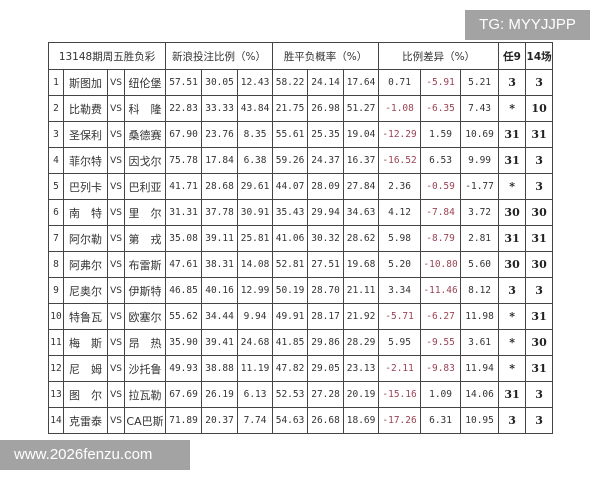  I want to click on probability-cell: 20.19, so click(361, 394).